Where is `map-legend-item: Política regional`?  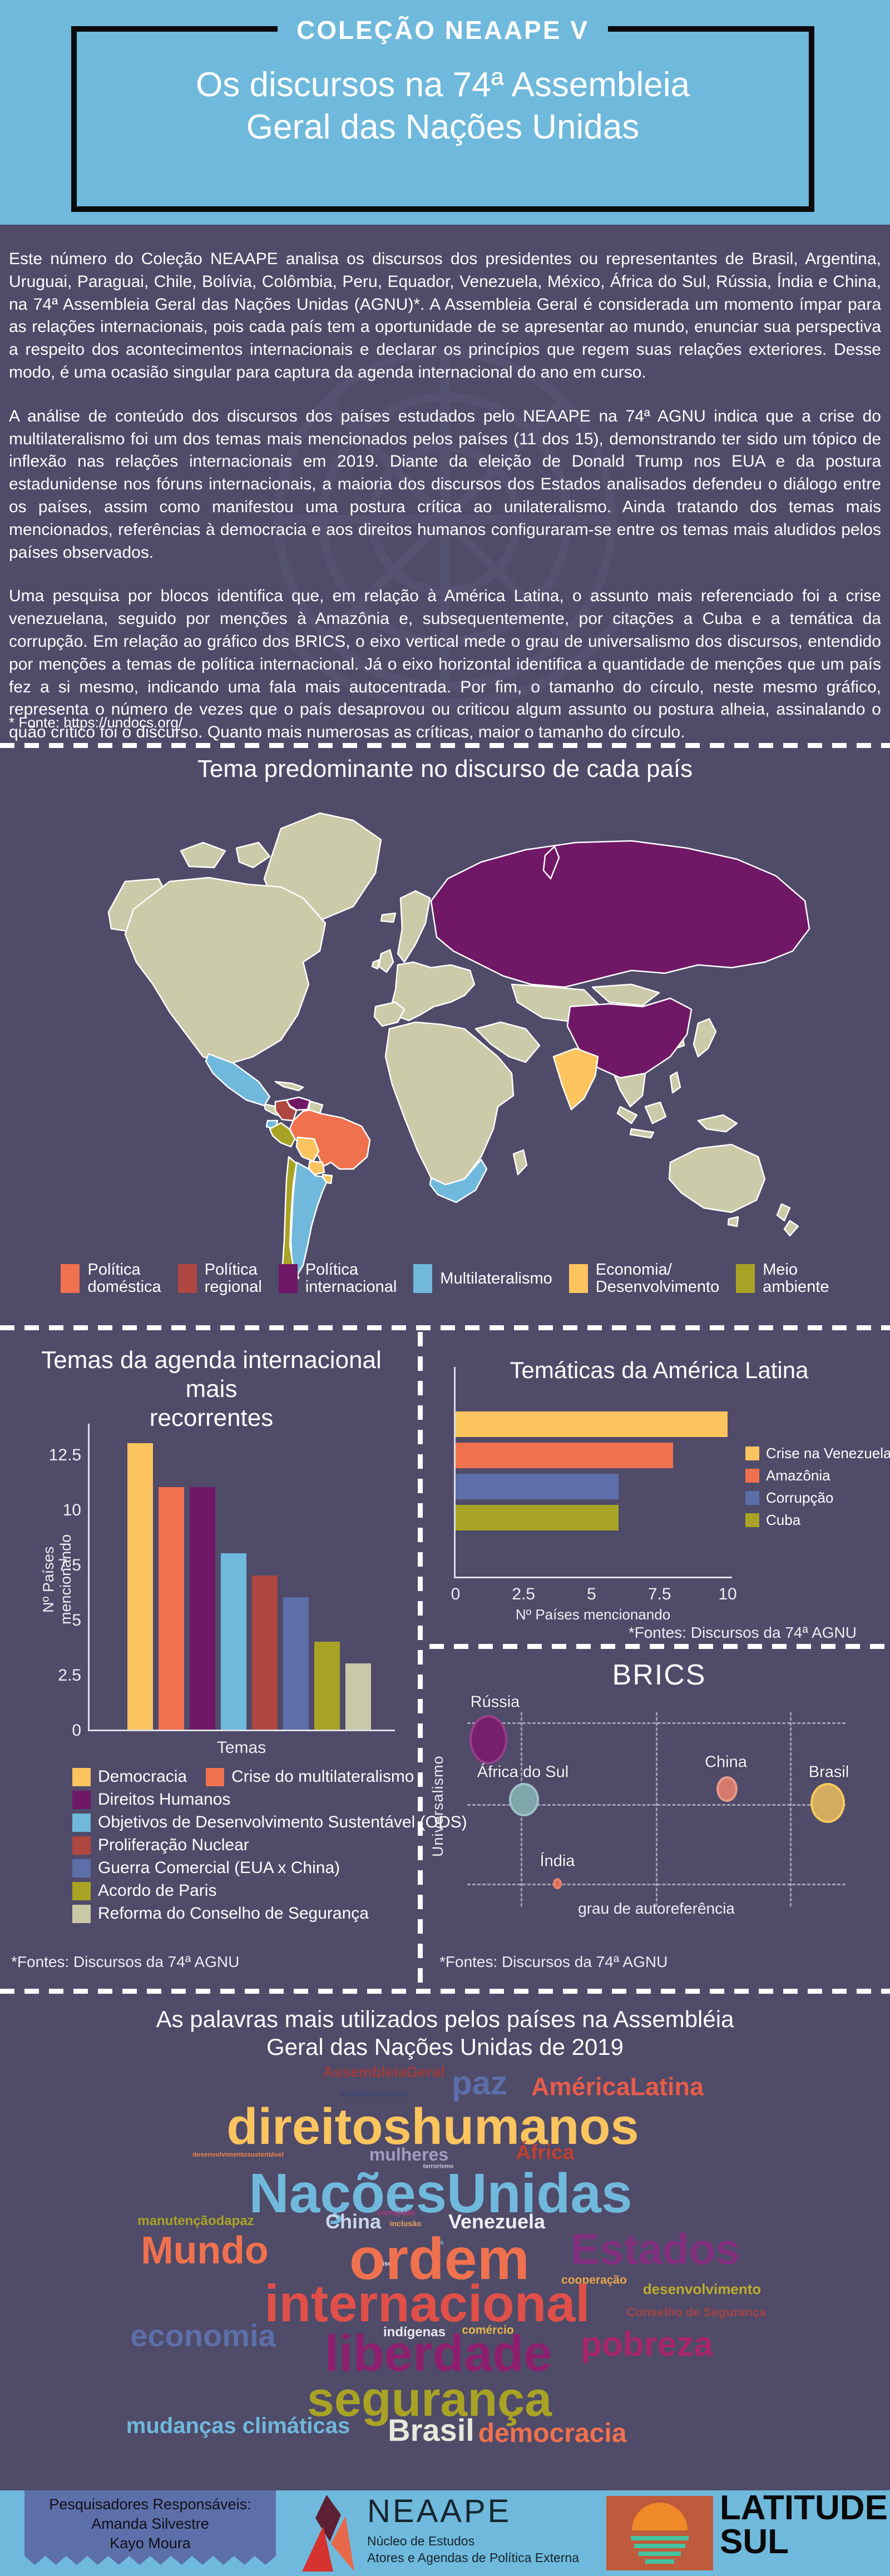
map-legend-item: Política regional is located at coordinates (219, 1279).